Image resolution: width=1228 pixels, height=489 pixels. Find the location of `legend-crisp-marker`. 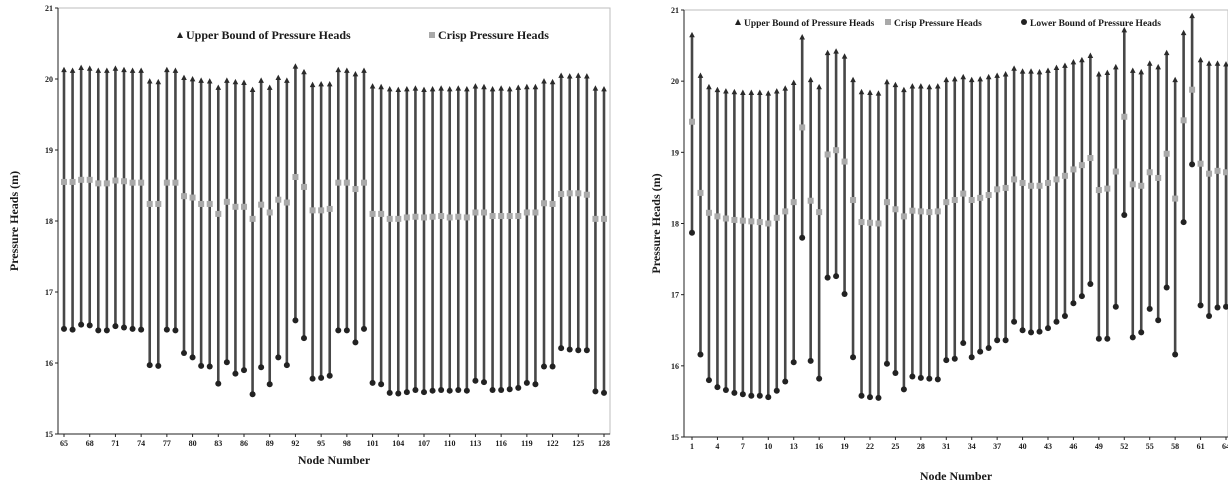

legend-crisp-marker is located at coordinates (888, 22).